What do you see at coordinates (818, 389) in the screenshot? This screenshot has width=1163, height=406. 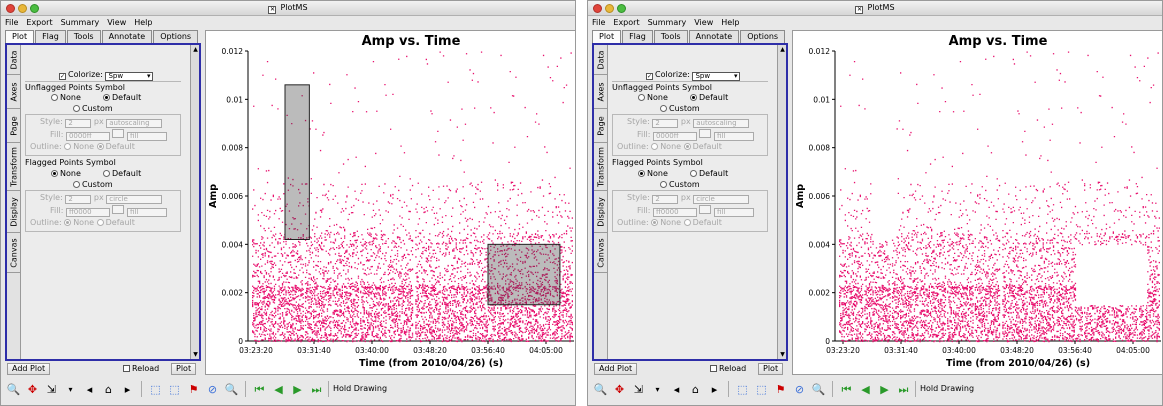 I see `locate-icon: 🔍` at bounding box center [818, 389].